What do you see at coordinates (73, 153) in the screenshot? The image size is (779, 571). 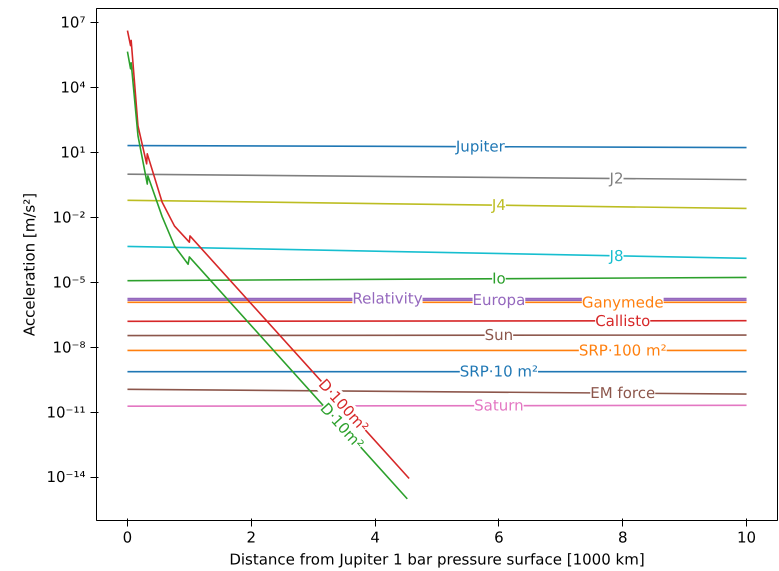 I see `y-tick-label: 10¹` at bounding box center [73, 153].